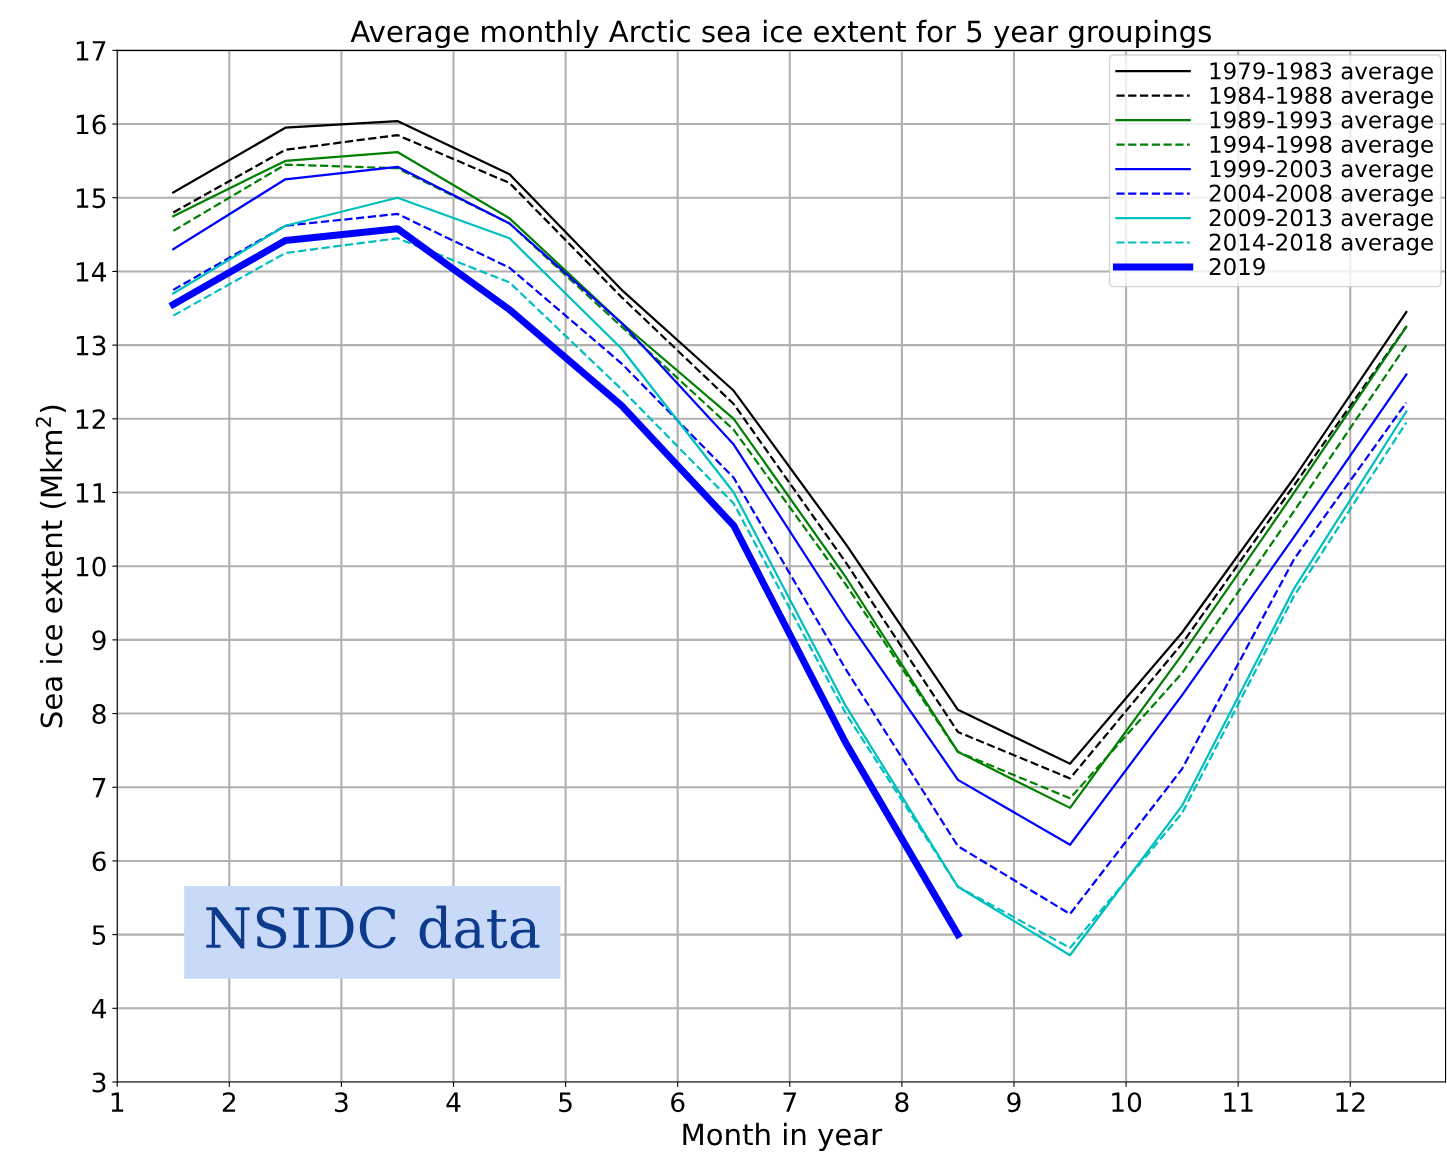 The image size is (1447, 1171). I want to click on y-tick-label: 13, so click(91, 345).